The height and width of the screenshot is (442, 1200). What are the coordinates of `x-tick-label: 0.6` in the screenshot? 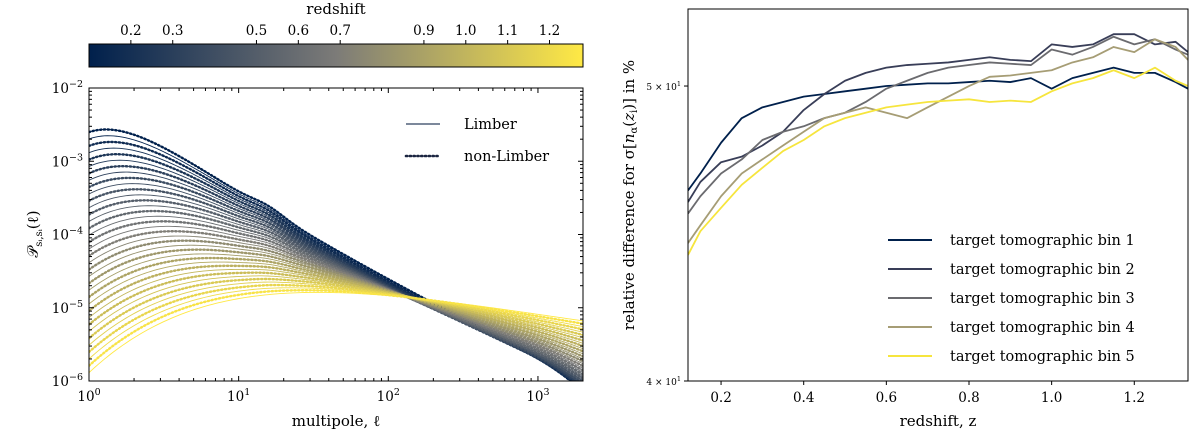 It's located at (886, 398).